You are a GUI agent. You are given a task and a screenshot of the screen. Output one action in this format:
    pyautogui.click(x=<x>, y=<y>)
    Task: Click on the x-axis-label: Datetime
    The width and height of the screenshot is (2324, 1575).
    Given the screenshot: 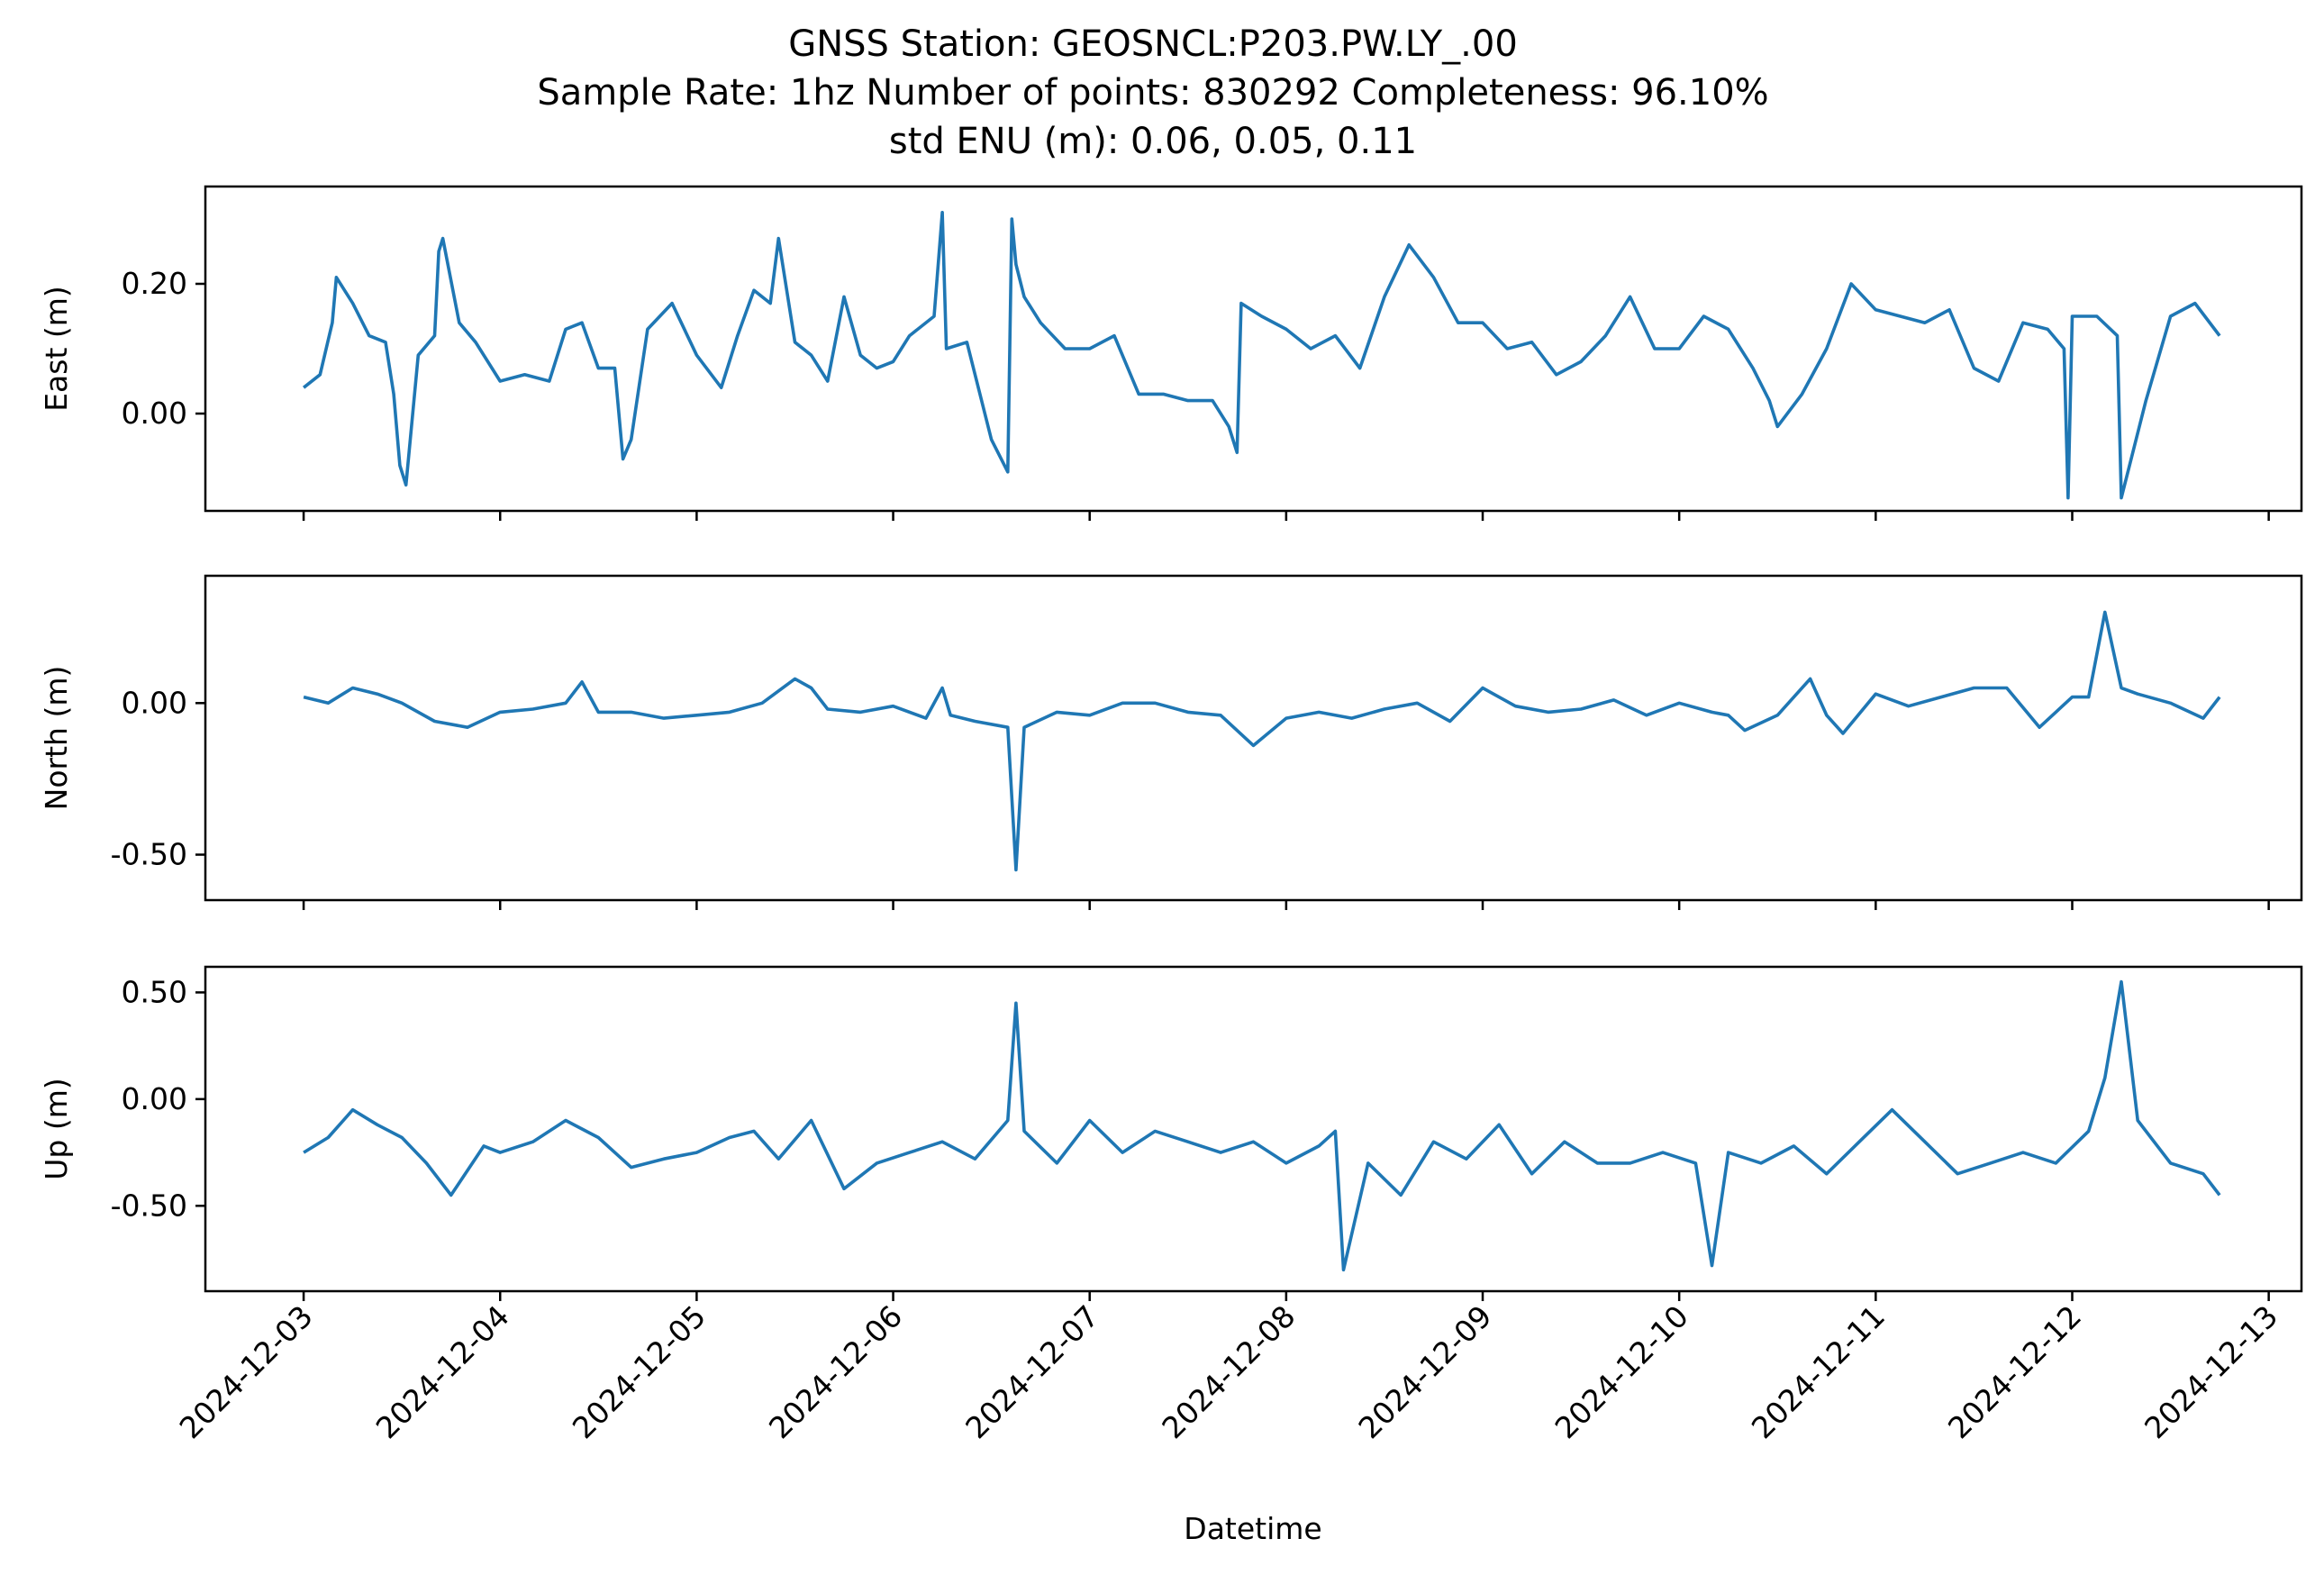 What is the action you would take?
    pyautogui.click(x=1252, y=1528)
    